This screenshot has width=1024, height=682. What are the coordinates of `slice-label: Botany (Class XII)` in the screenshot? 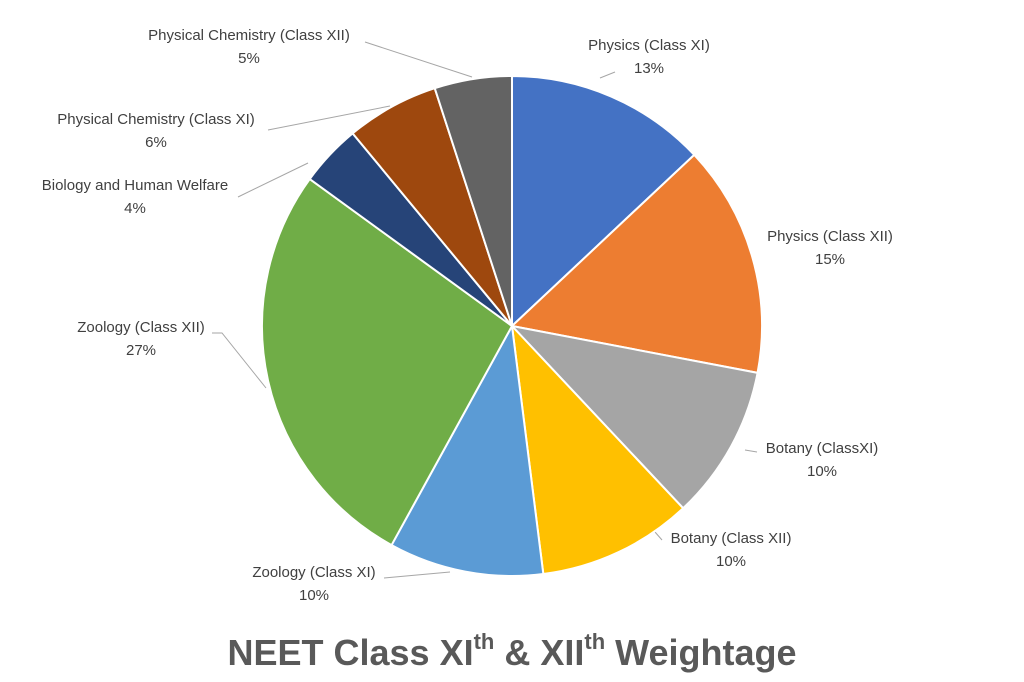 It's located at (731, 538).